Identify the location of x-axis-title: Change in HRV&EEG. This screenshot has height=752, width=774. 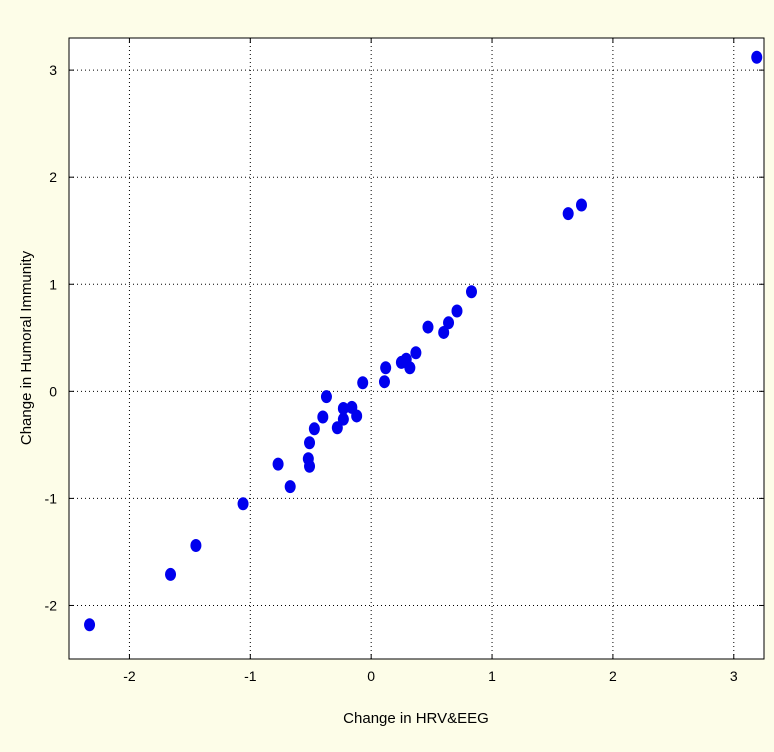
(416, 718).